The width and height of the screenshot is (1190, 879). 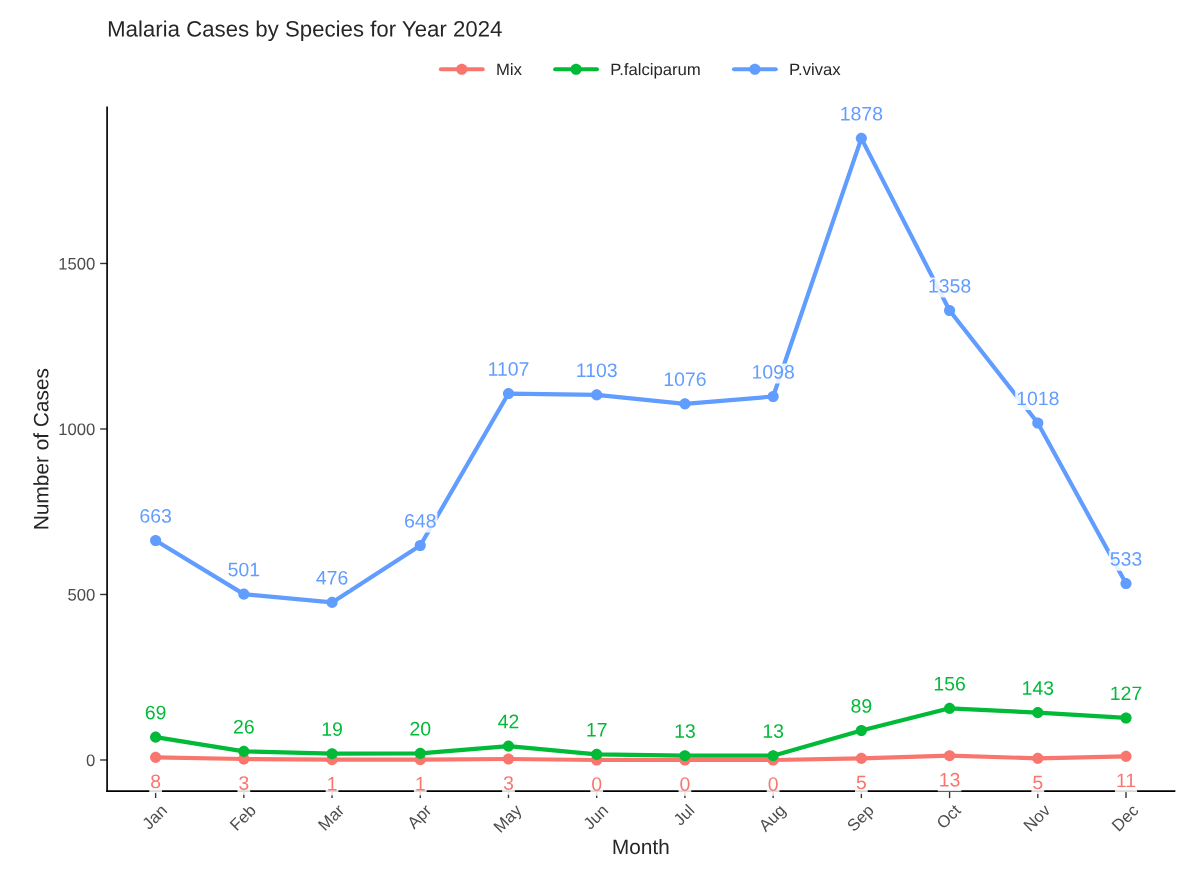 I want to click on data-label: 1098, so click(x=773, y=372).